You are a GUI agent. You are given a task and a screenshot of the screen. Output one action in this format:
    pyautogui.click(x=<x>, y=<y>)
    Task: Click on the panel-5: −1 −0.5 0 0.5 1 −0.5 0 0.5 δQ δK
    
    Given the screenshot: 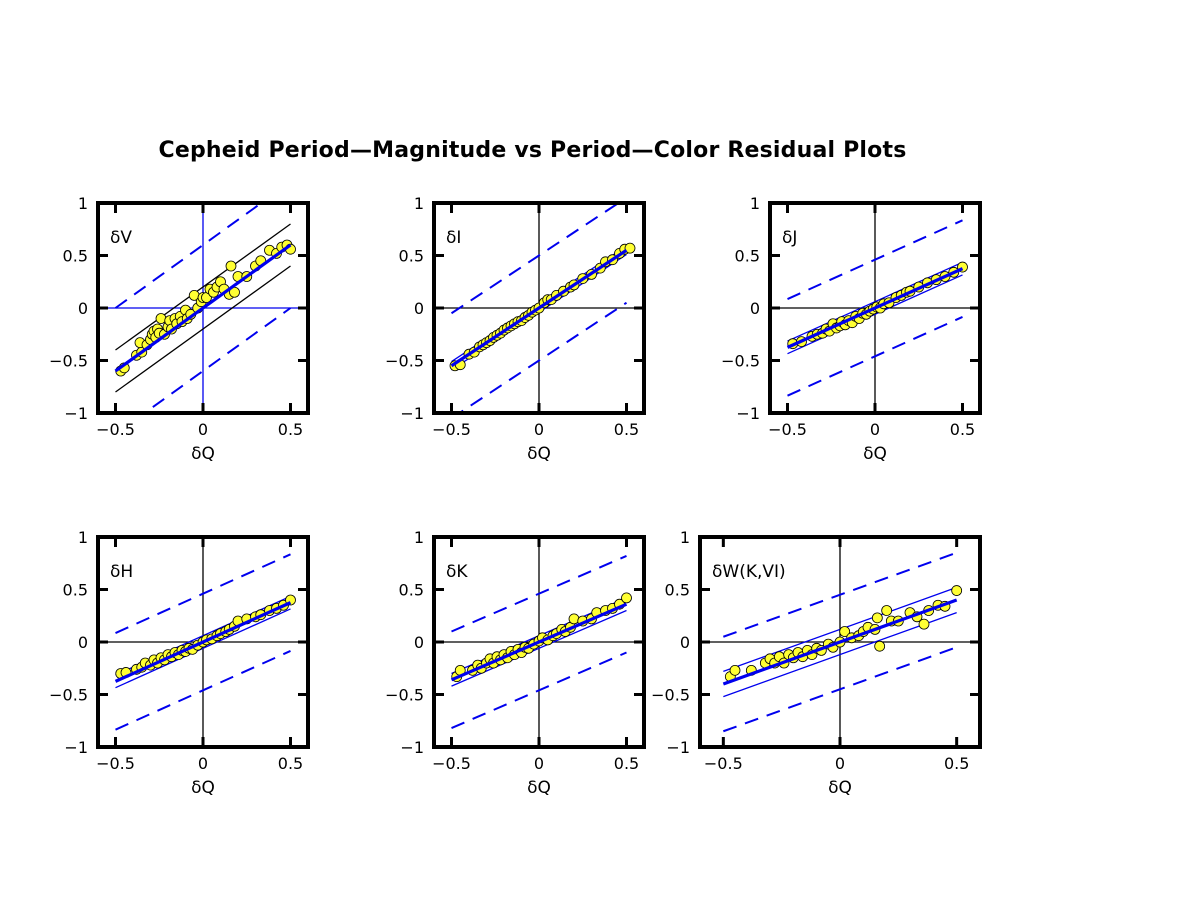 What is the action you would take?
    pyautogui.click(x=515, y=663)
    